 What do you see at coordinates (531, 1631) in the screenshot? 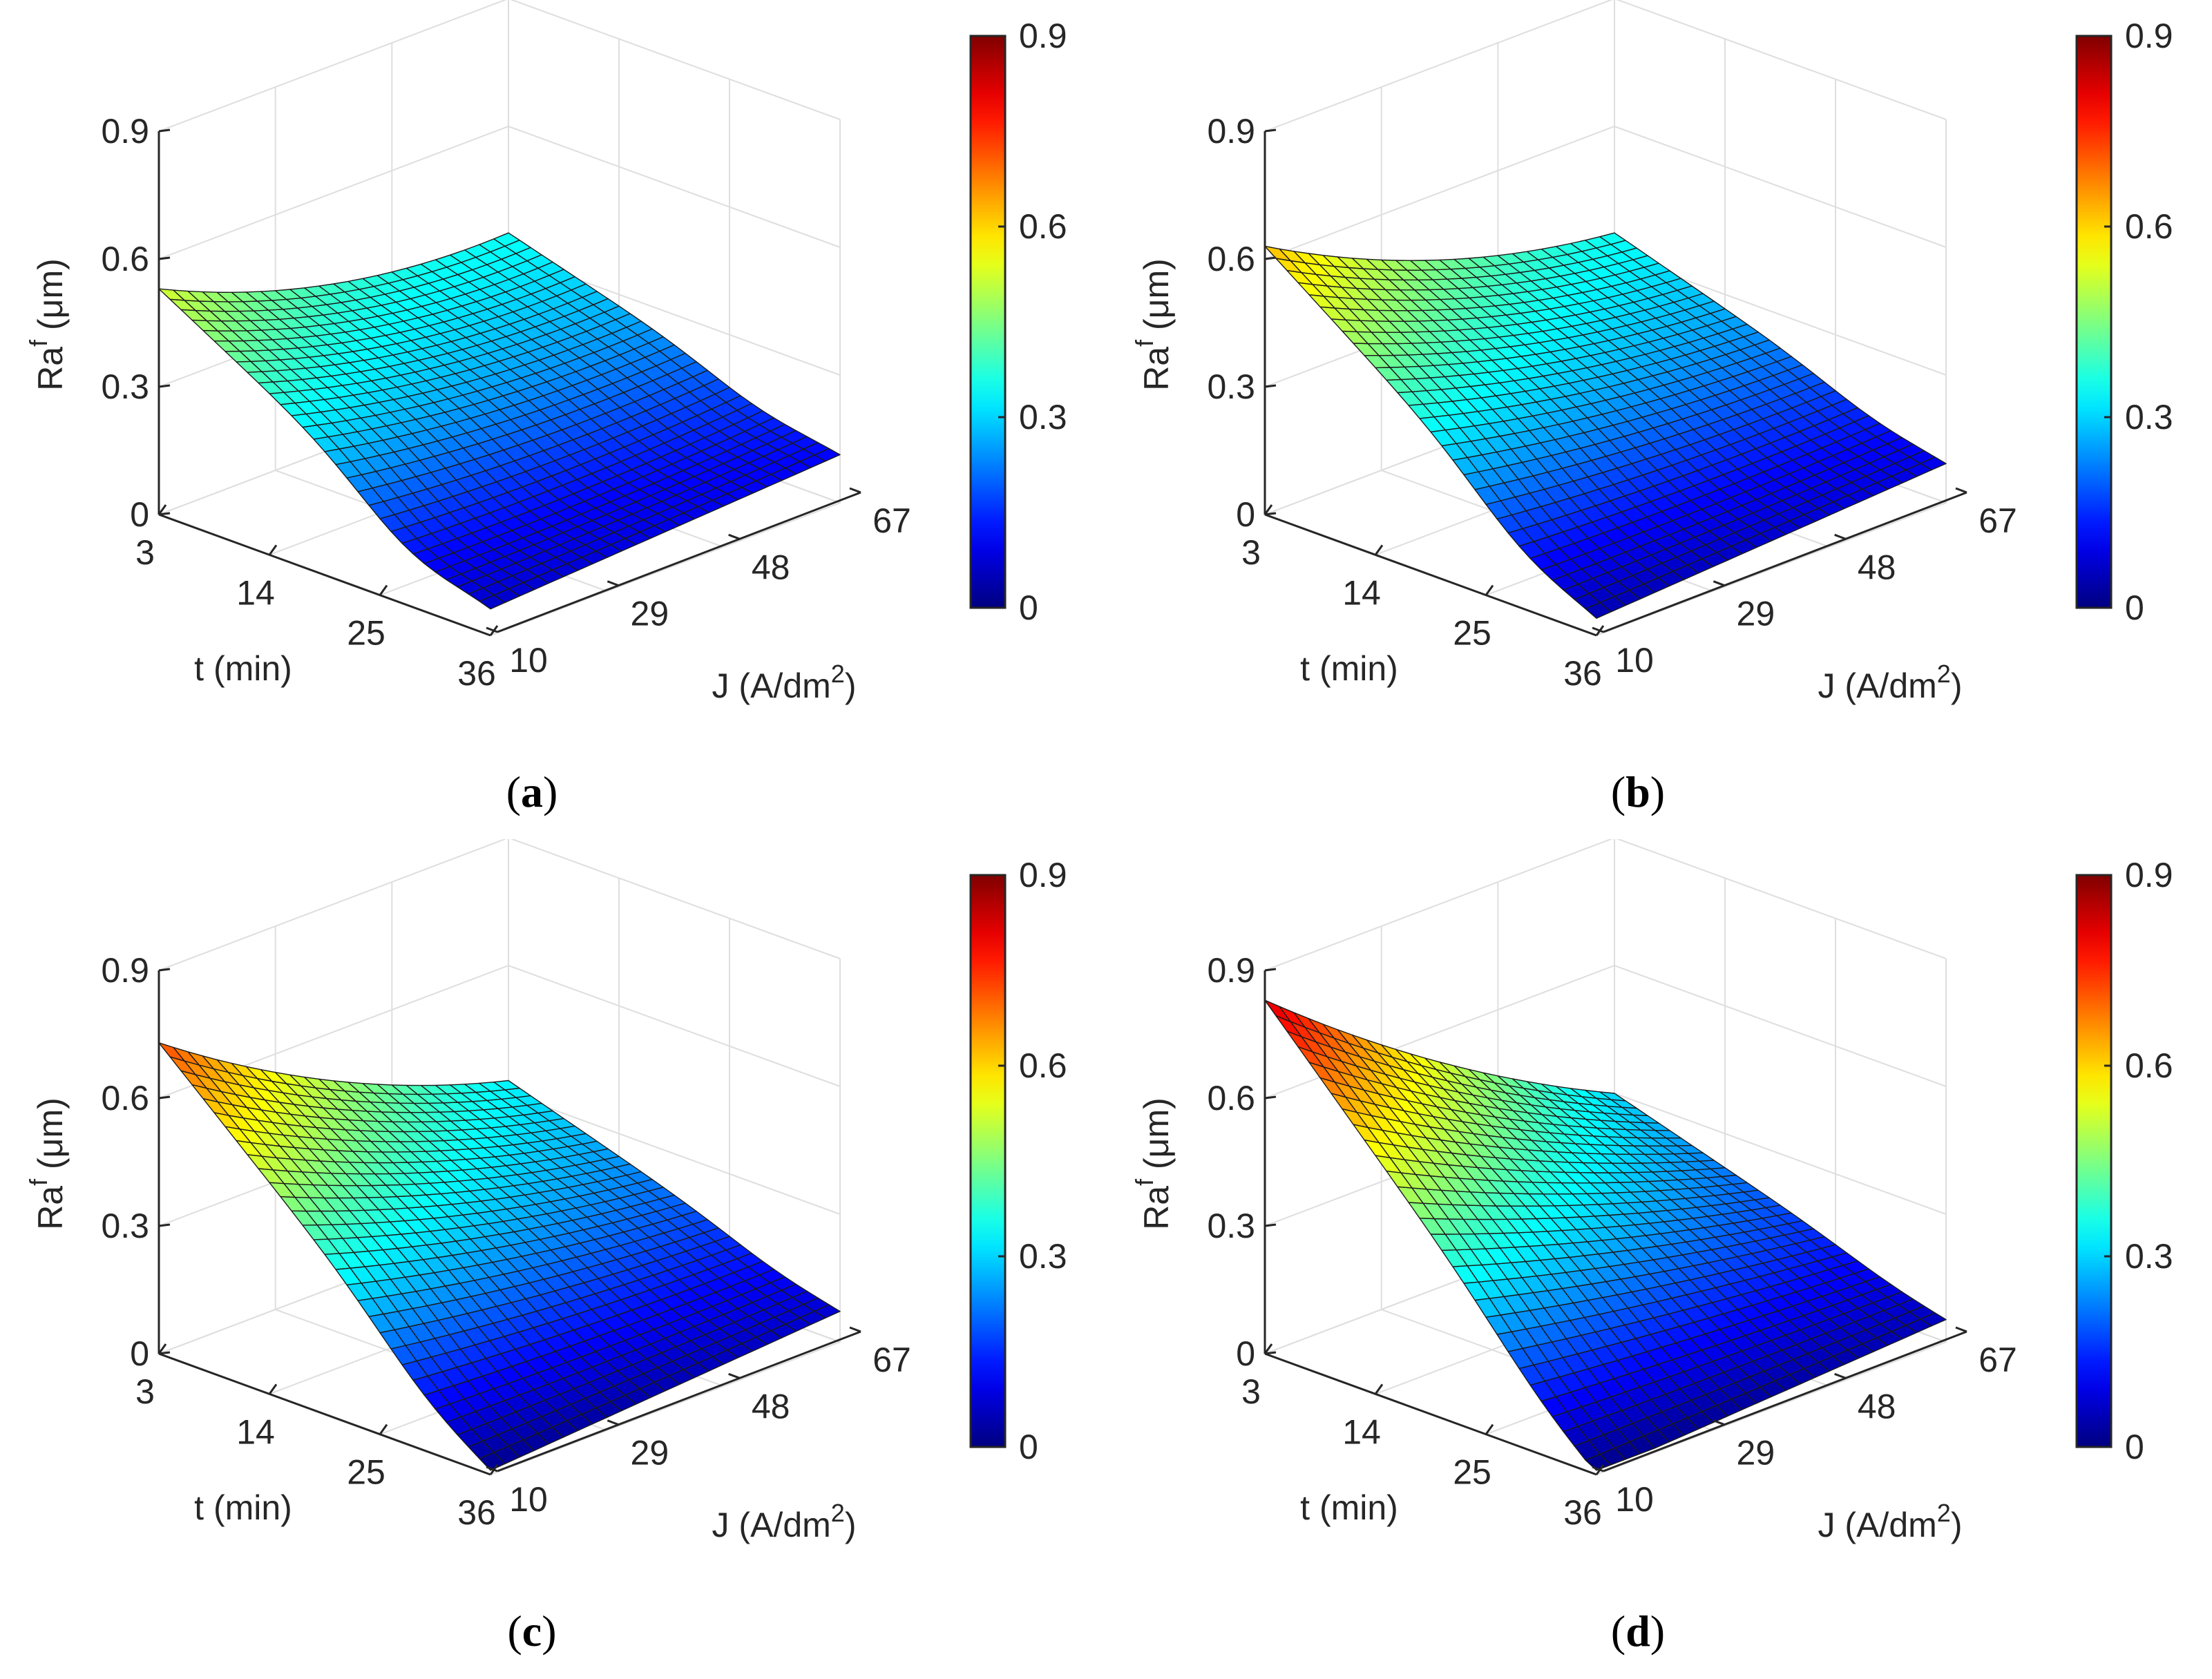
I see `panel-caption: (c)` at bounding box center [531, 1631].